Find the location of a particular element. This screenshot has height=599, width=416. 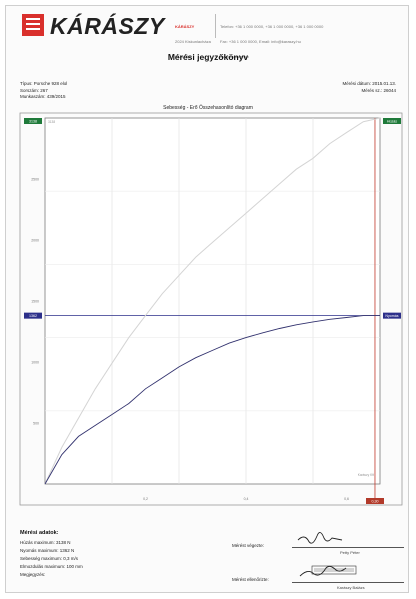

summary-line: Húzás maximum: 3138 N is located at coordinates (45, 542).